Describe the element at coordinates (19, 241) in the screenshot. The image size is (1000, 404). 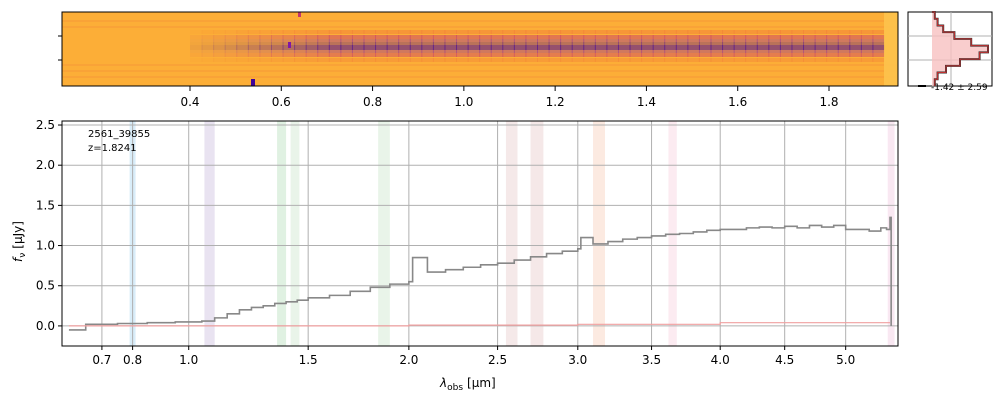
I see `y-axis-label: fν [μJy]` at that location.